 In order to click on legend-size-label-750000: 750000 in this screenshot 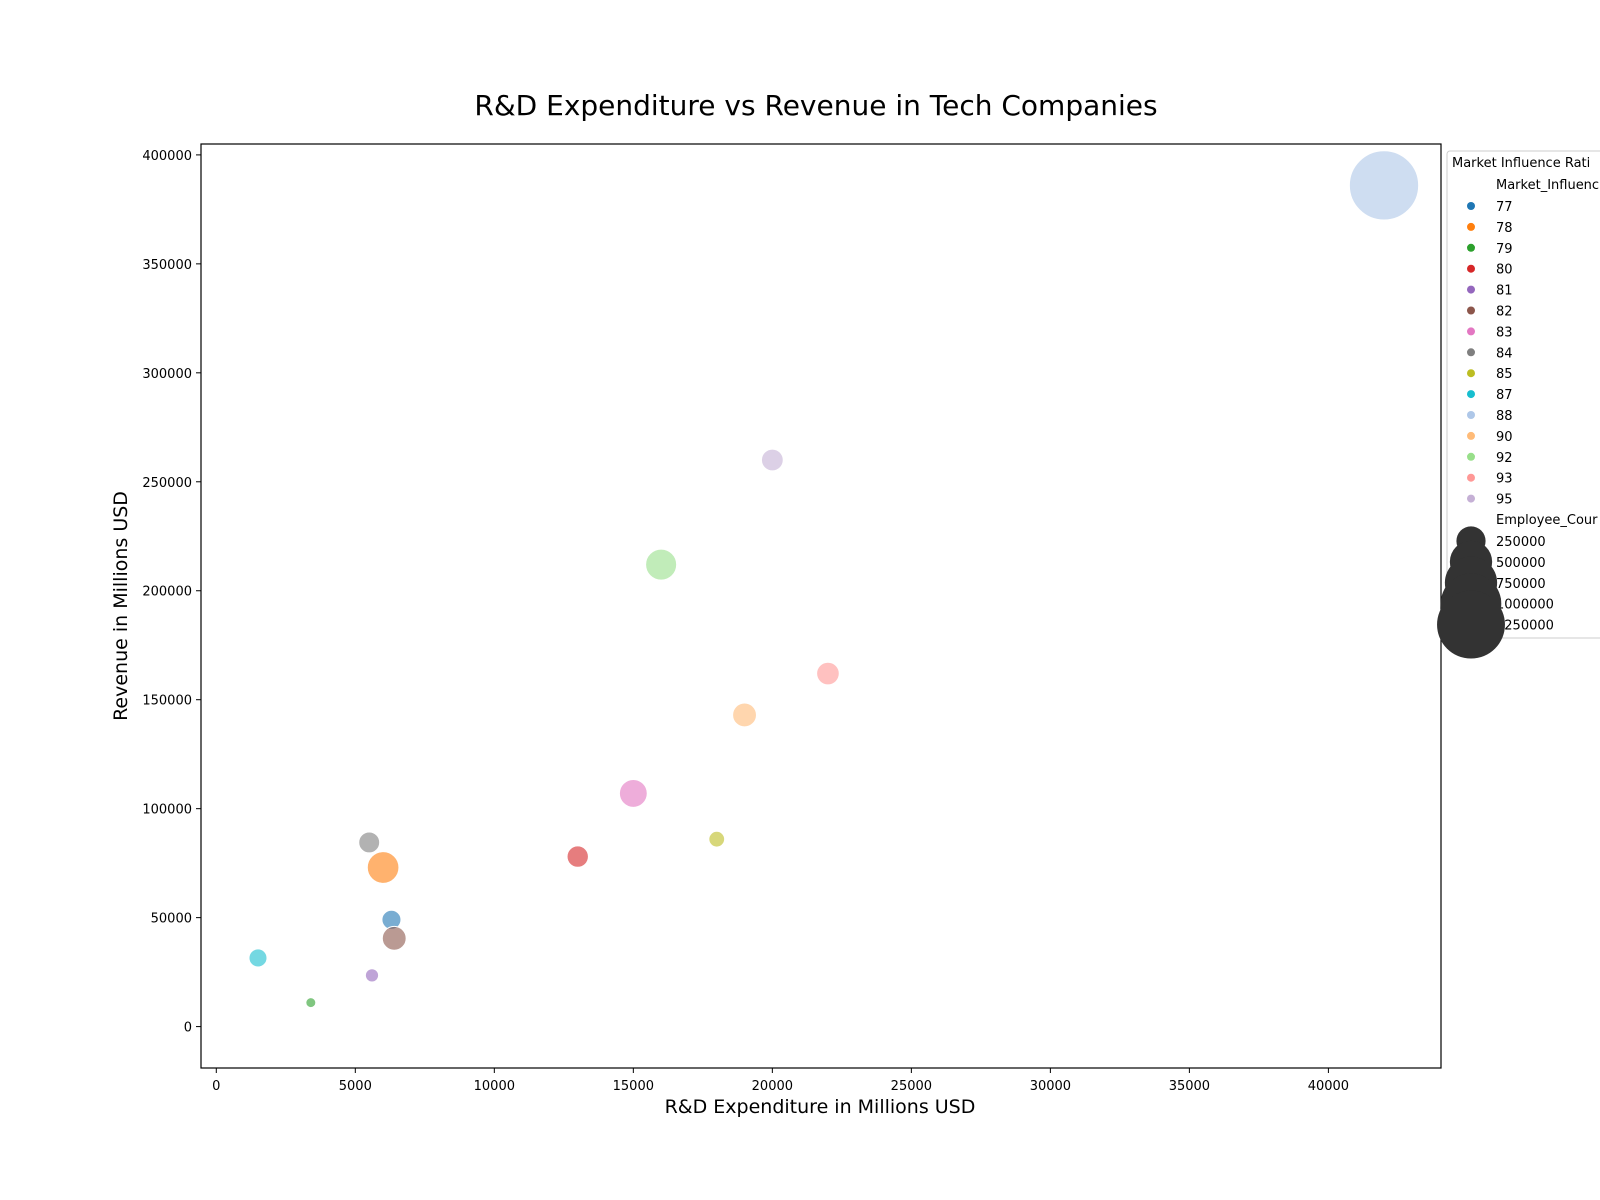, I will do `click(1521, 584)`.